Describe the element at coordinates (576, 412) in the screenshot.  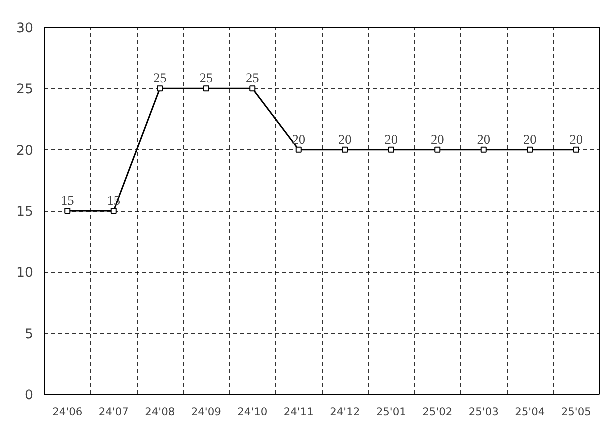
I see `x-tick-label: 25'05` at that location.